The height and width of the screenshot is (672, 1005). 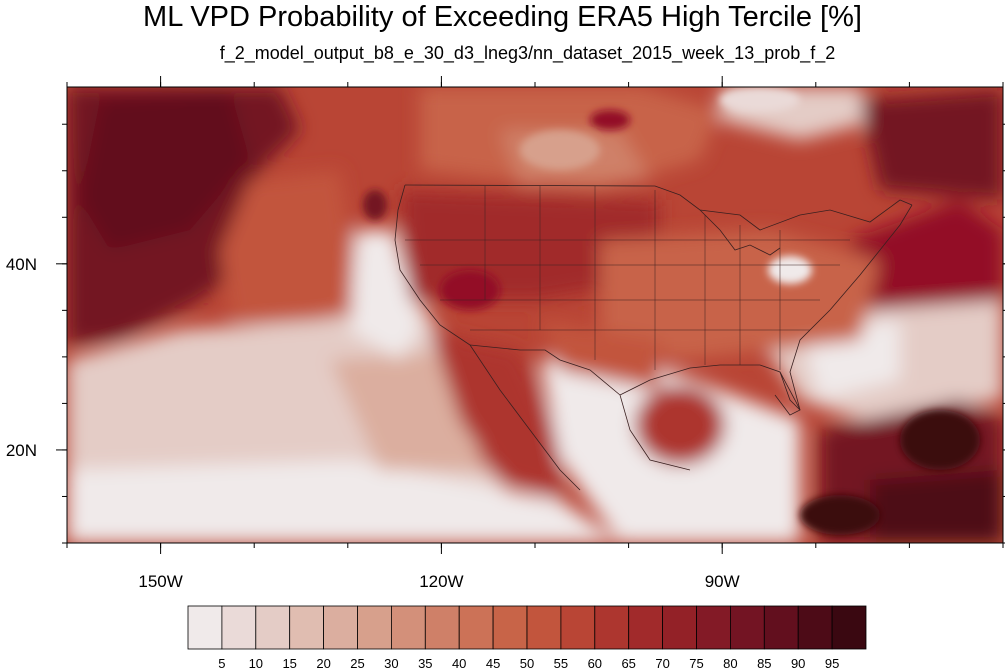 What do you see at coordinates (21, 450) in the screenshot?
I see `lat-tick-label: 20N` at bounding box center [21, 450].